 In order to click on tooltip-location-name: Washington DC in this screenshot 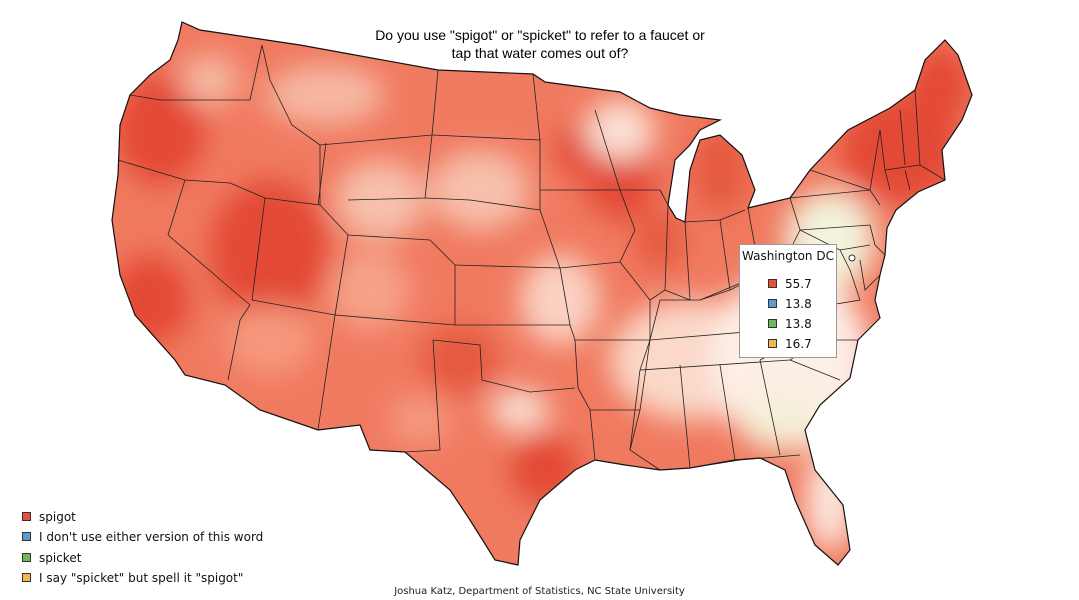, I will do `click(788, 256)`.